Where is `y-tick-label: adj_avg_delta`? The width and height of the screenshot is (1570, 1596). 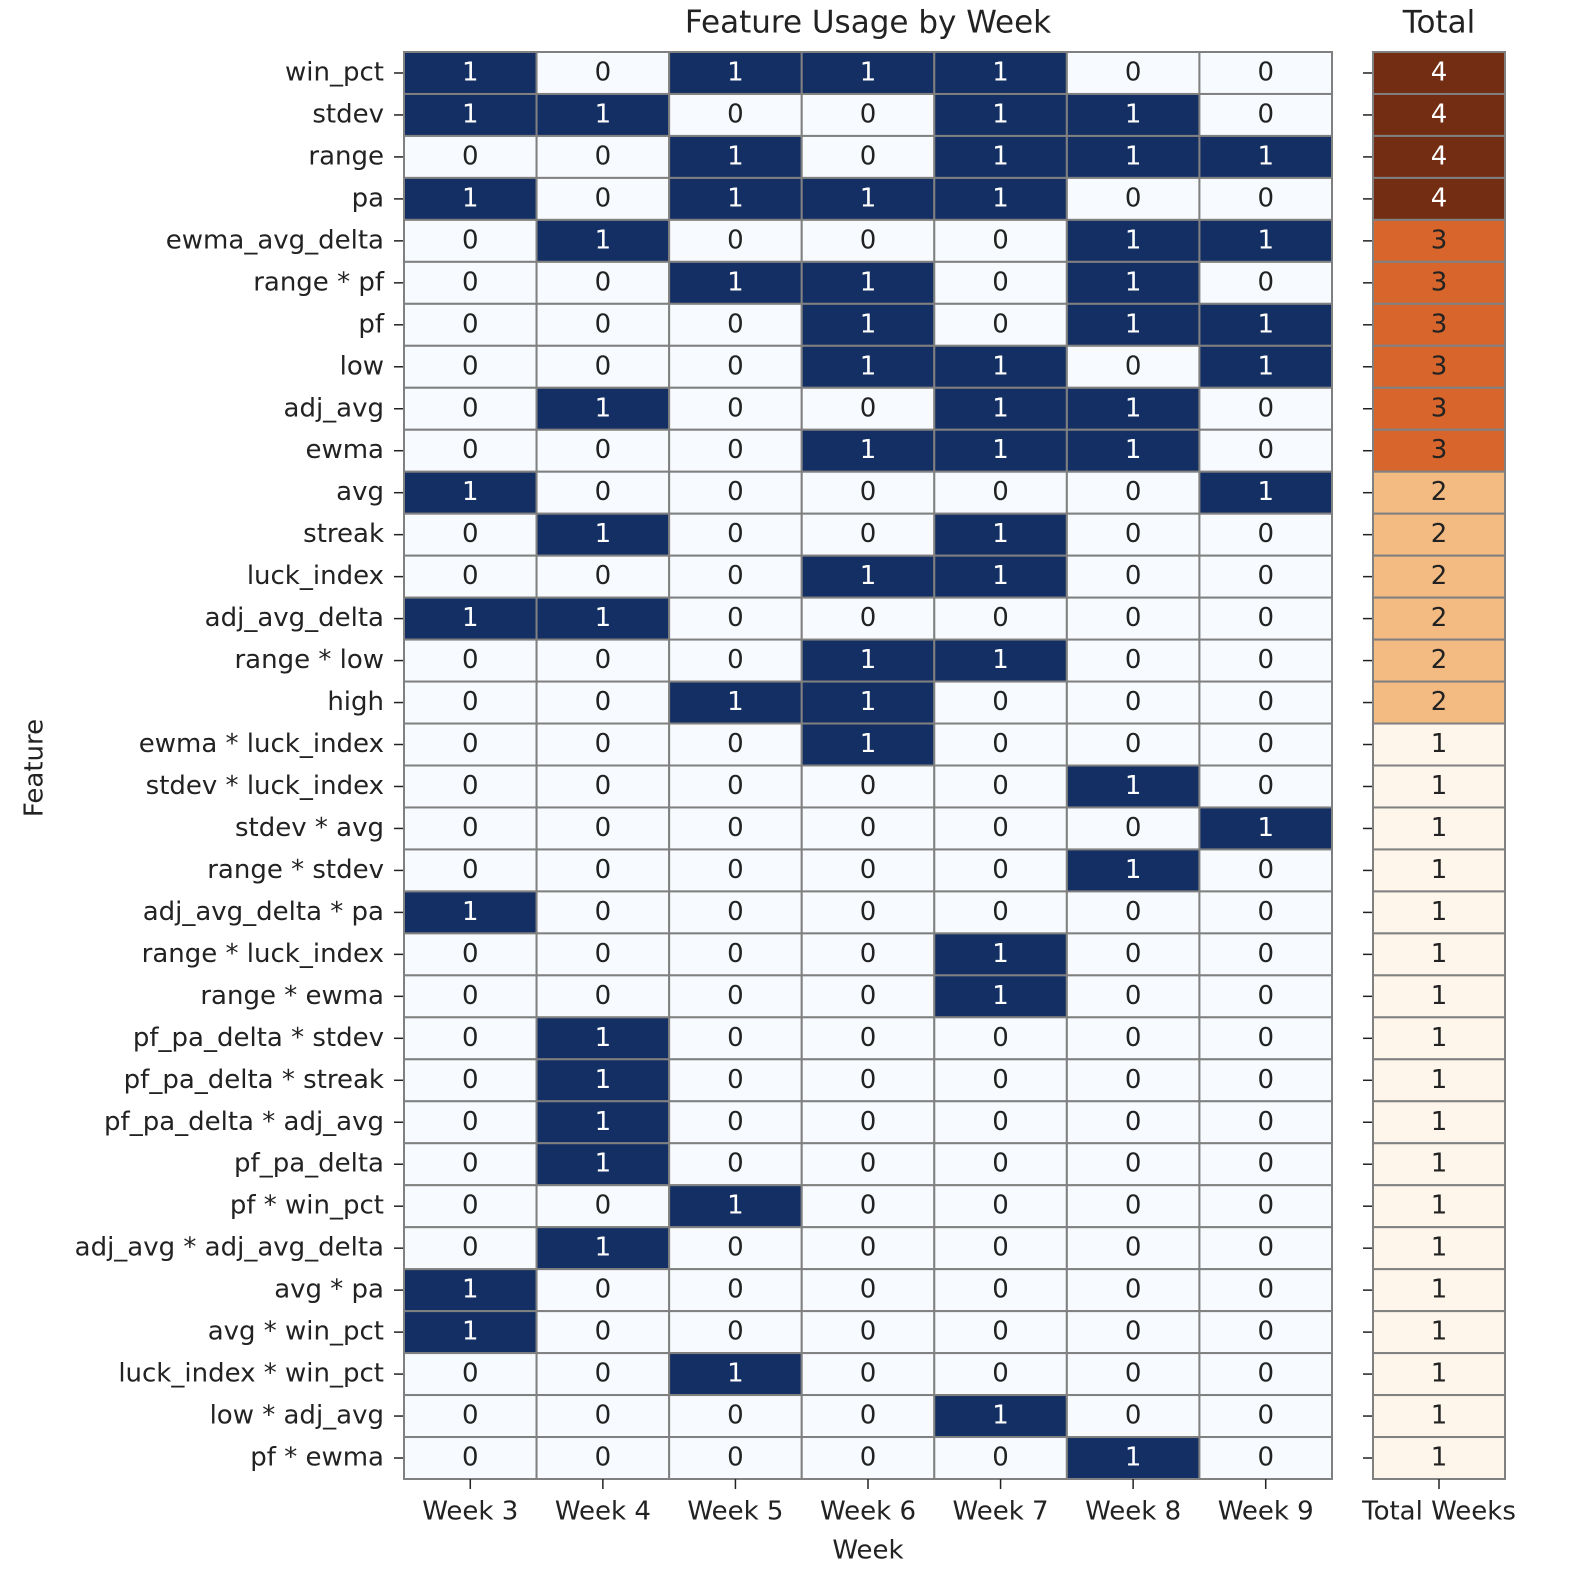
y-tick-label: adj_avg_delta is located at coordinates (294, 618).